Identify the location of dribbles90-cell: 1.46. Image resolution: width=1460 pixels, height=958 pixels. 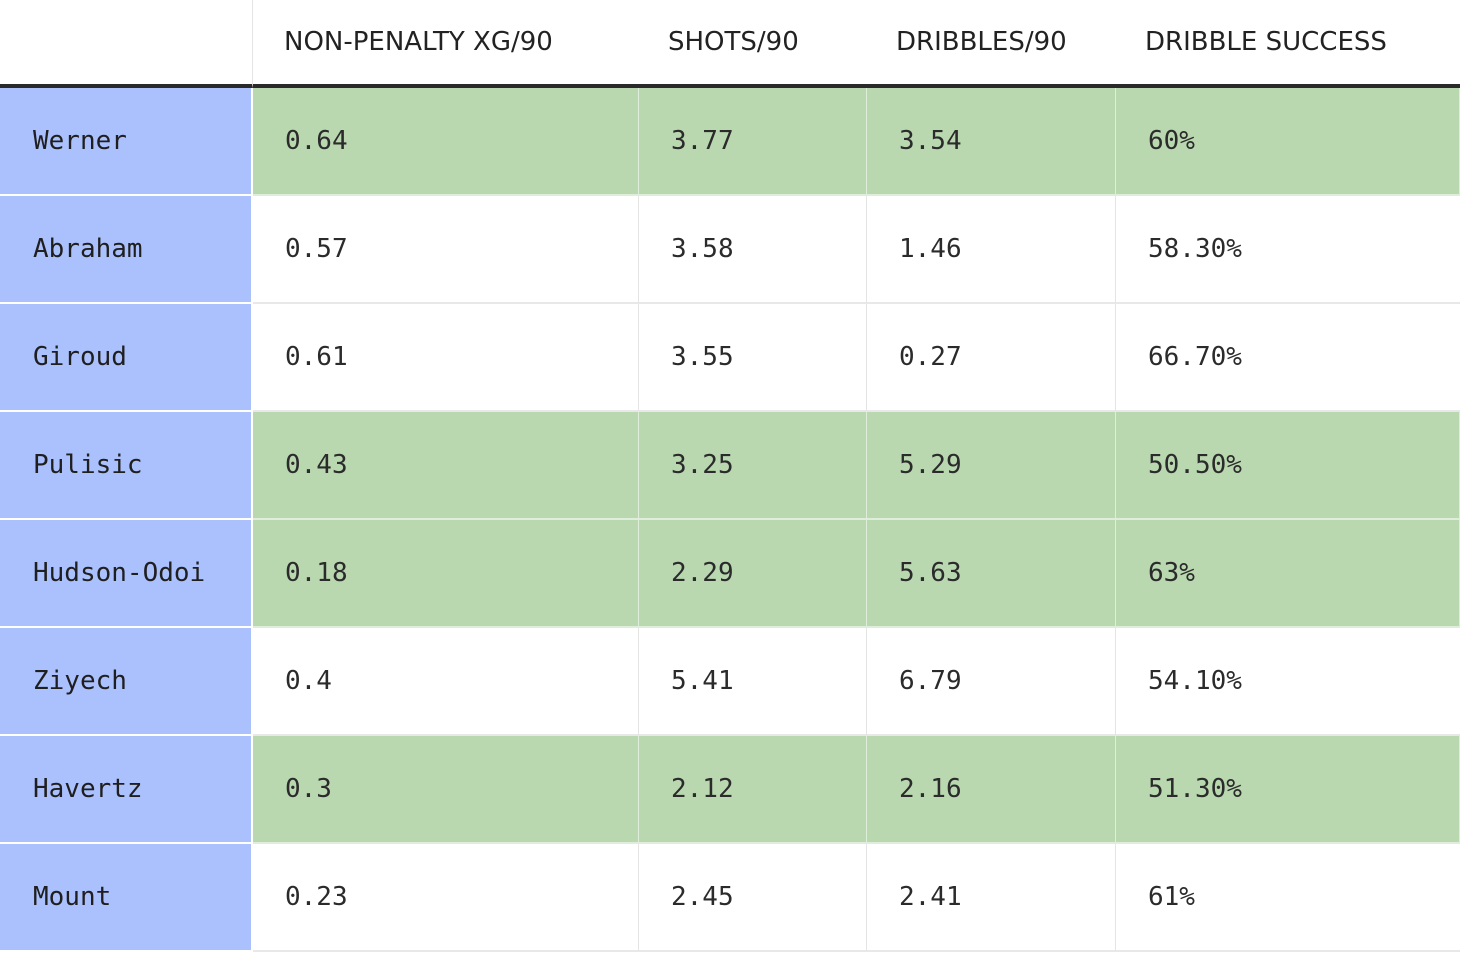
(991, 250).